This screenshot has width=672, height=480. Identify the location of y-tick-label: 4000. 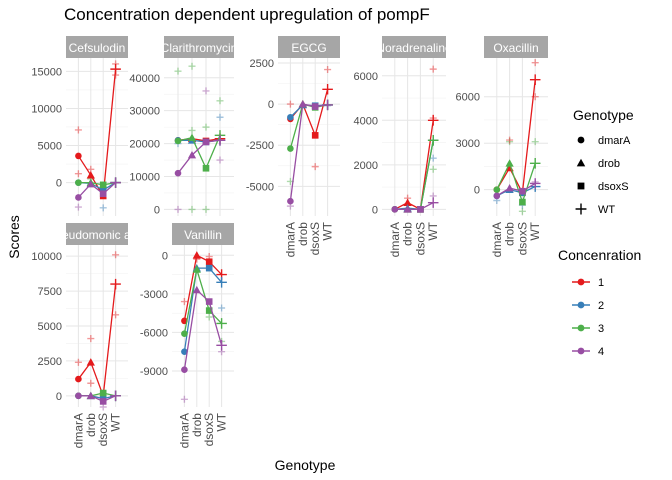
(366, 121).